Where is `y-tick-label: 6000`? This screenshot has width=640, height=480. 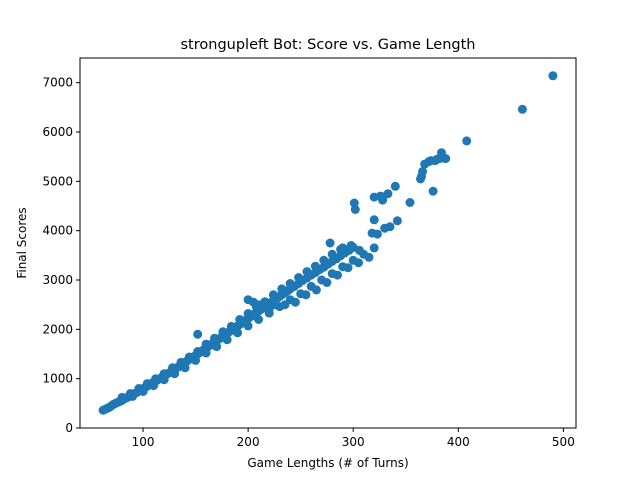 y-tick-label: 6000 is located at coordinates (57, 132).